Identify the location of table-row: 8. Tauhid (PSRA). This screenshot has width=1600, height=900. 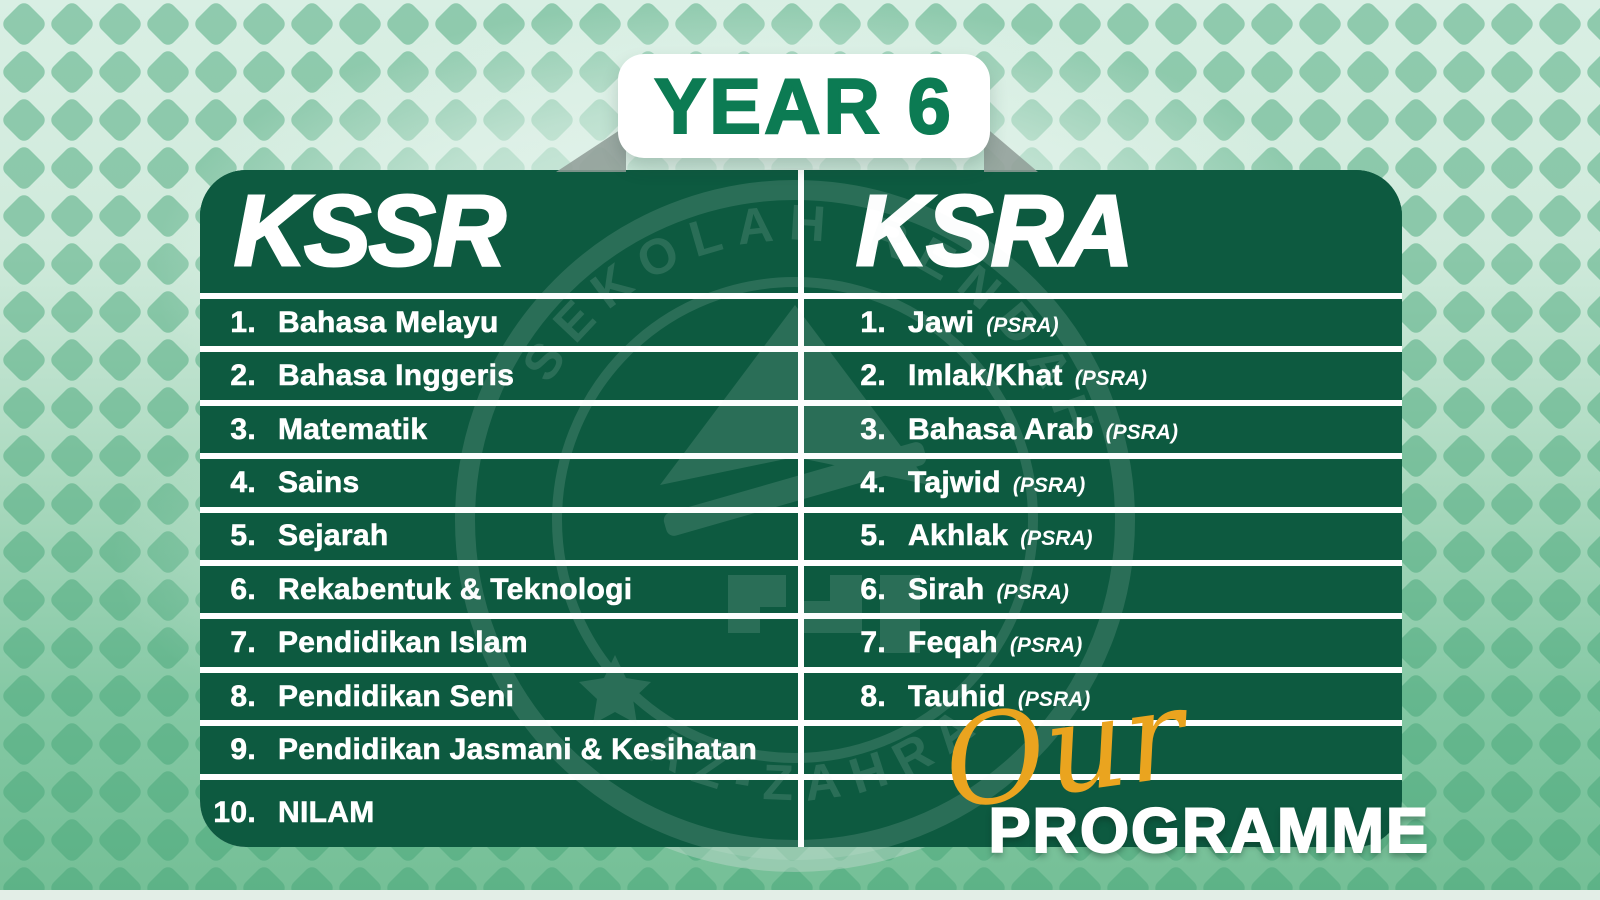
(1103, 696).